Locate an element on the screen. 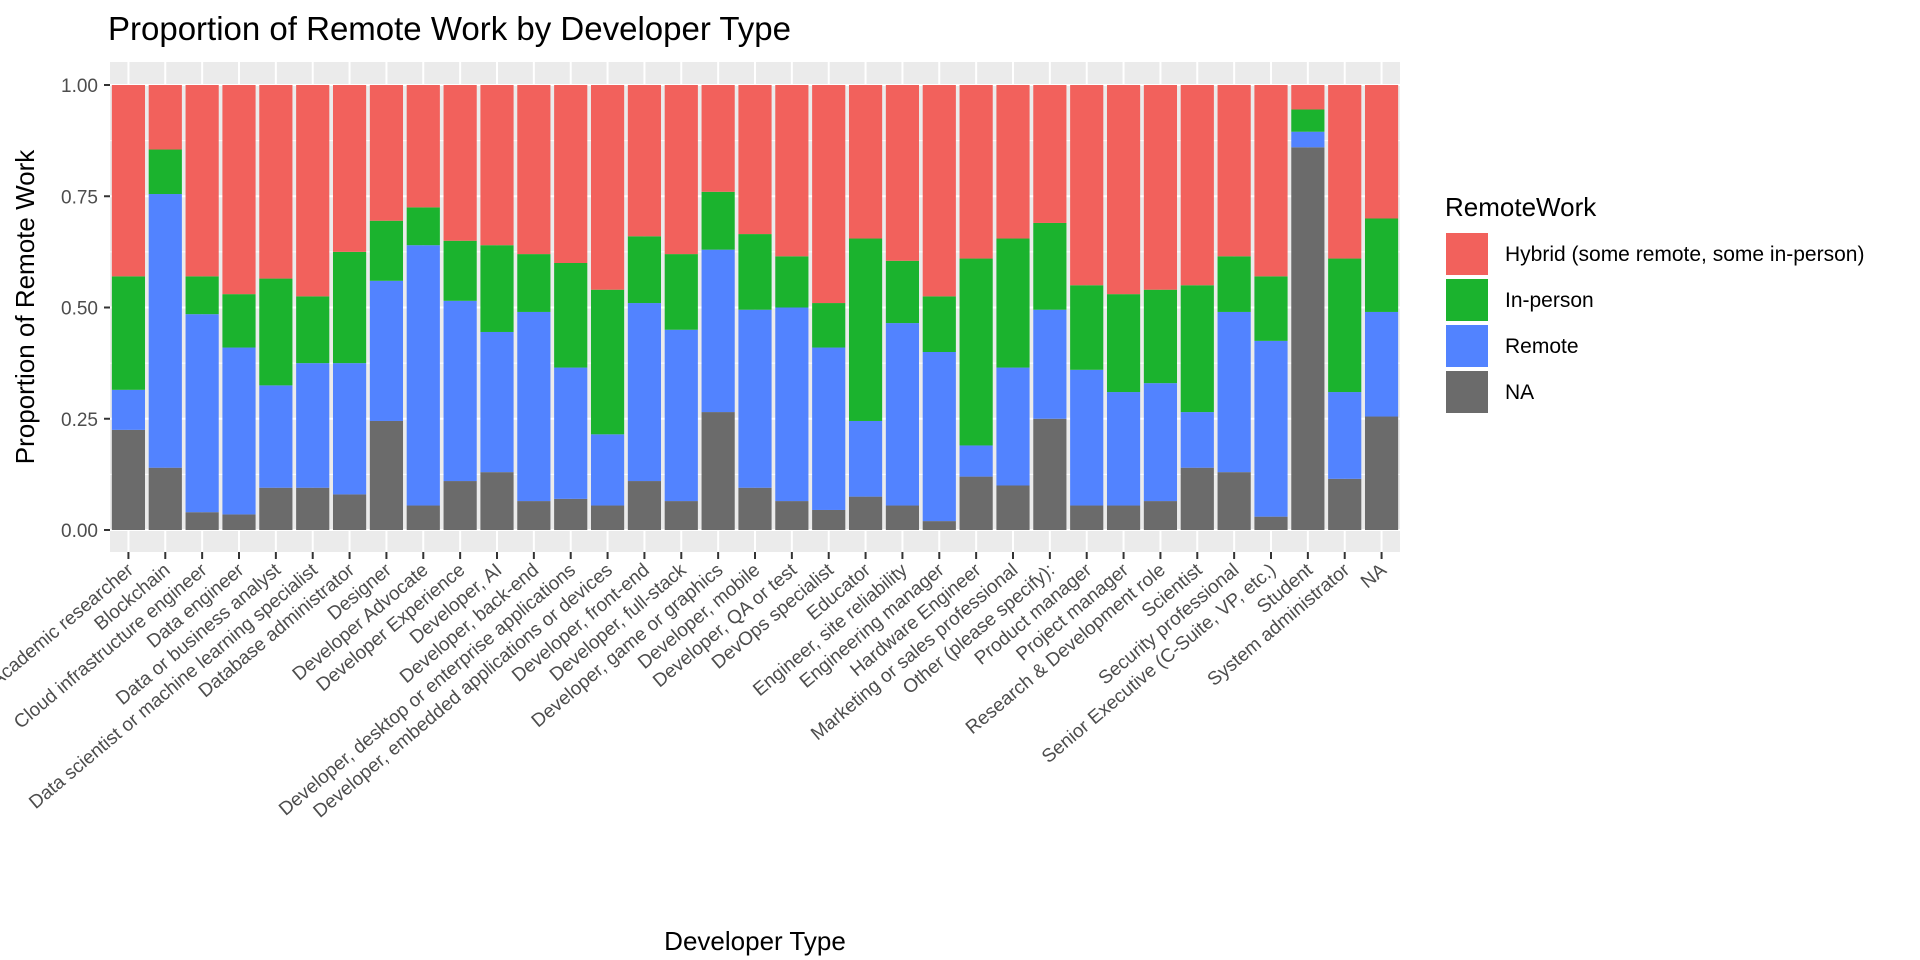  y-axis-title: Proportion of Remote Work is located at coordinates (25, 307).